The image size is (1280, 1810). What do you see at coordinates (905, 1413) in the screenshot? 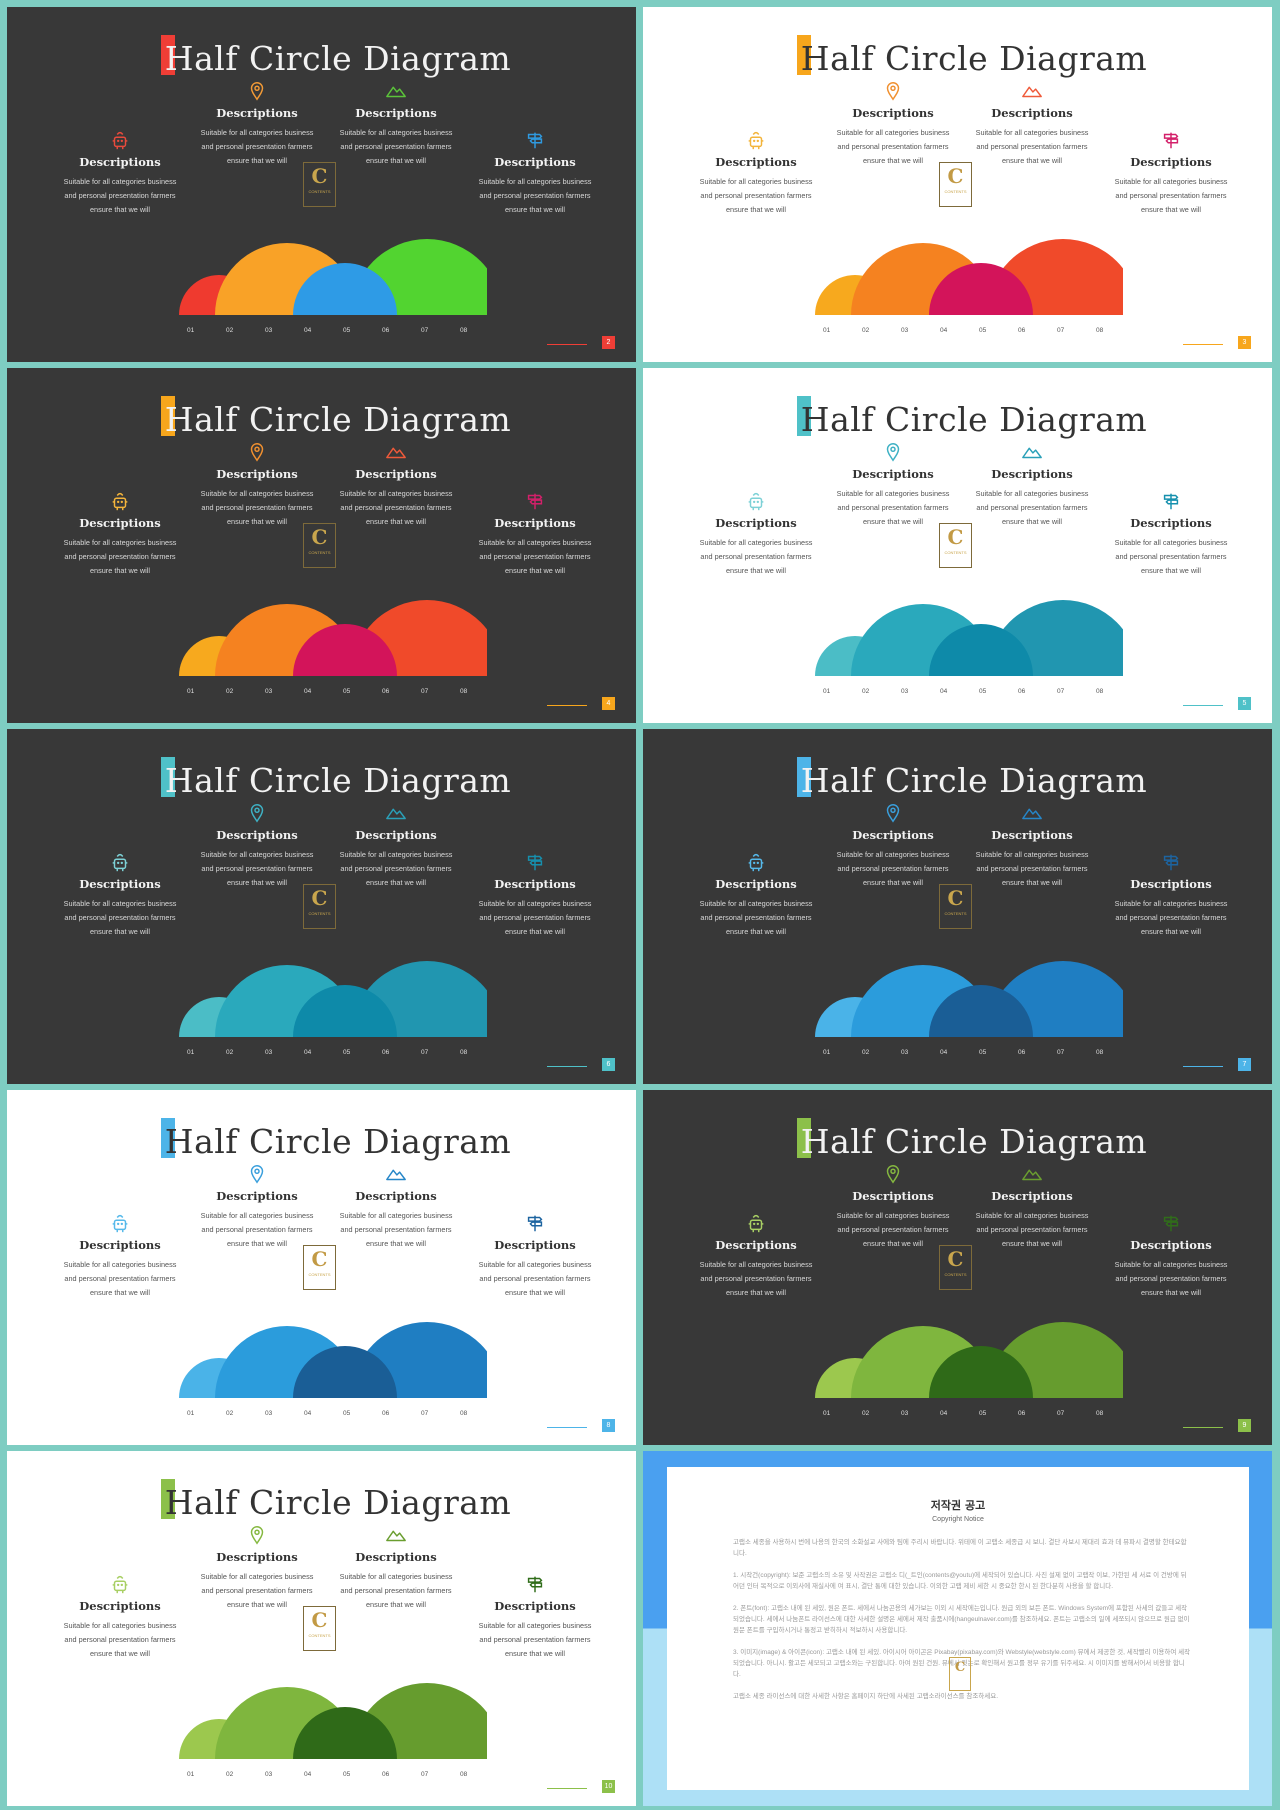
I see `axis-label: 03` at bounding box center [905, 1413].